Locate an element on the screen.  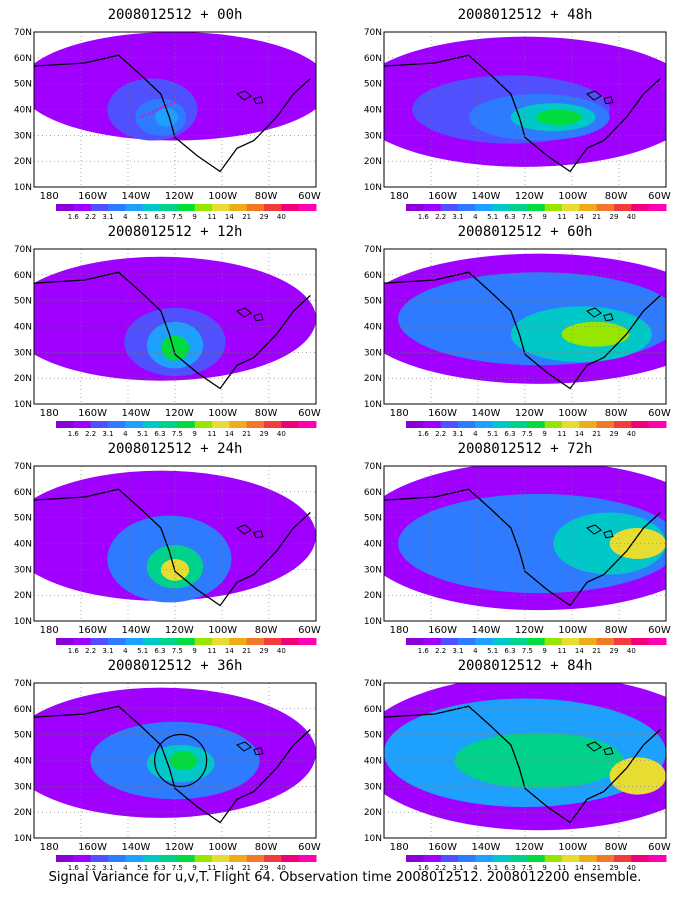
lon-tick-label: 180 is located at coordinates (49, 630).